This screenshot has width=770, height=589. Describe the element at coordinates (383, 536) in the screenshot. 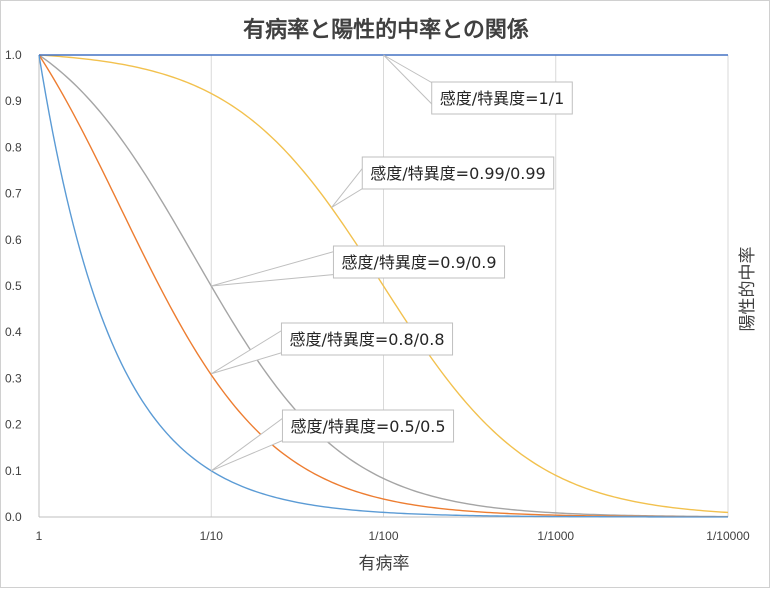

I see `x-tick-label: 1/100` at that location.